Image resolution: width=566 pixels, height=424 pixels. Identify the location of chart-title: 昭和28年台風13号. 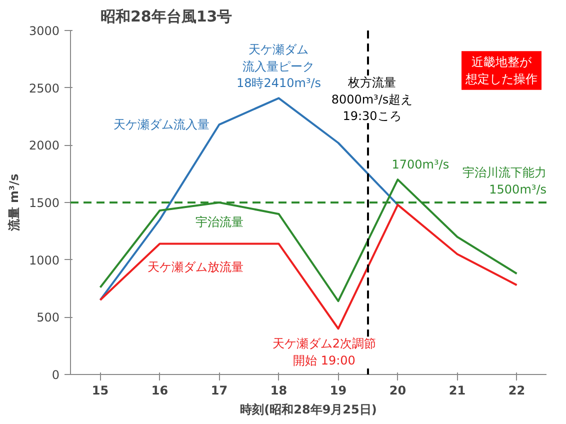
(166, 17).